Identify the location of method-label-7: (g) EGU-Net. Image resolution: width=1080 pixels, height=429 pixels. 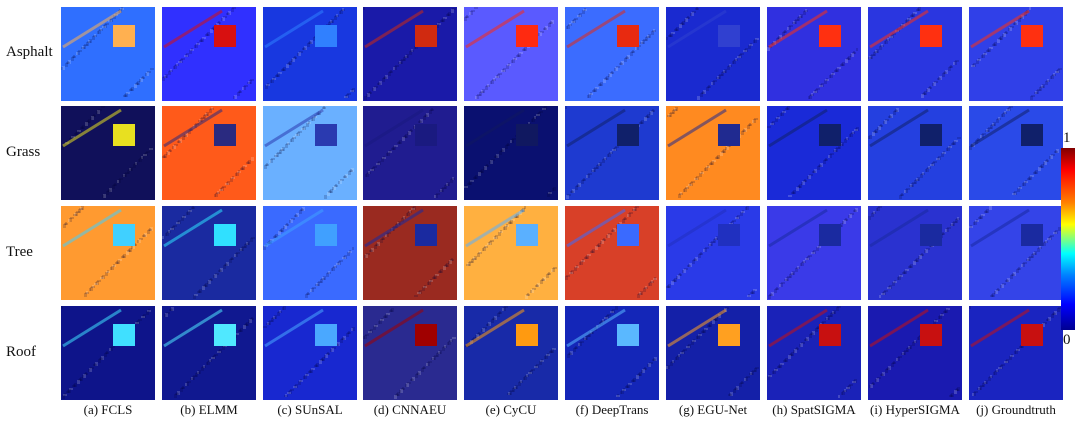
(713, 409).